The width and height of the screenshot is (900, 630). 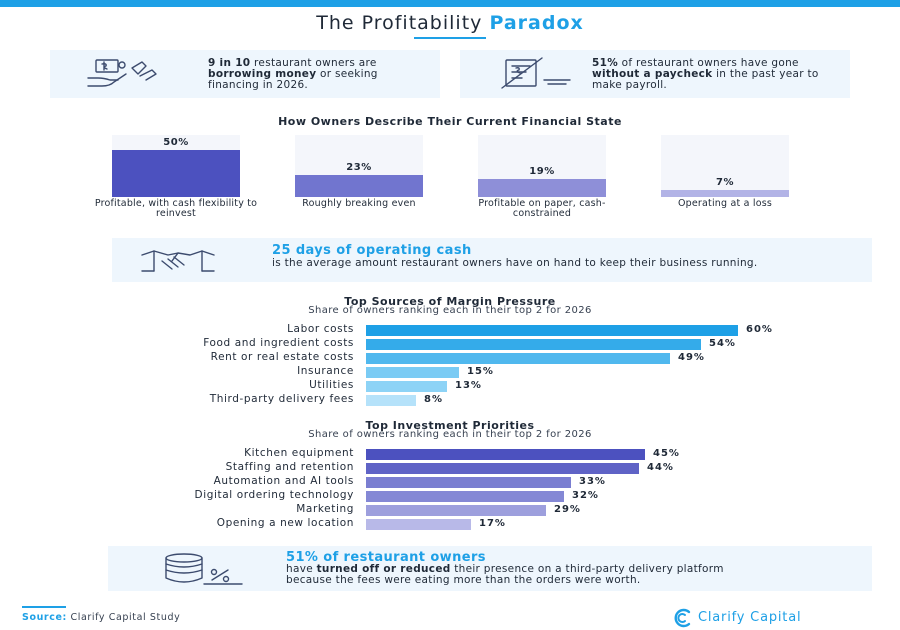 What do you see at coordinates (592, 481) in the screenshot?
I see `hbar-value-label: 33%` at bounding box center [592, 481].